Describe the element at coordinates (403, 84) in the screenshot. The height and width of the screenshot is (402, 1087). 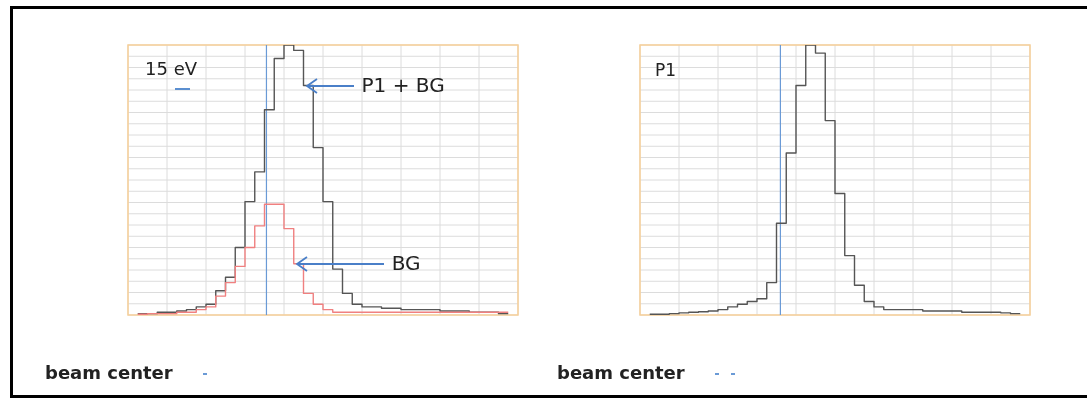
I see `text: P1 + BG` at that location.